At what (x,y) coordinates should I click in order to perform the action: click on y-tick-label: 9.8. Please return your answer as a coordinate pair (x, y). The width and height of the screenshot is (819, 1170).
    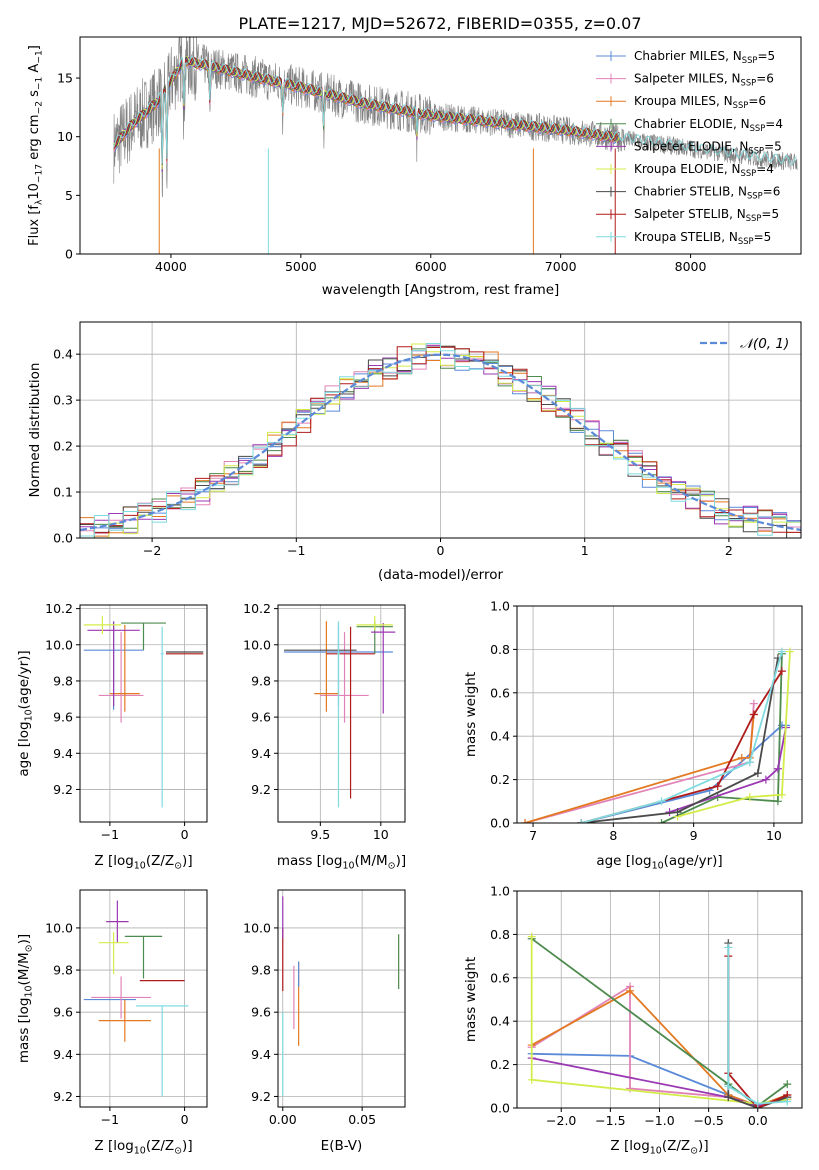
    Looking at the image, I should click on (63, 680).